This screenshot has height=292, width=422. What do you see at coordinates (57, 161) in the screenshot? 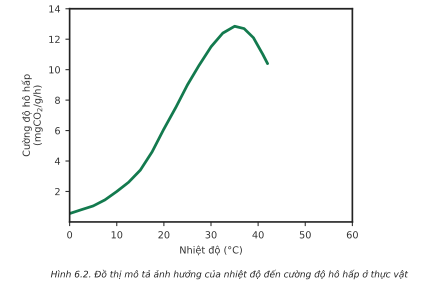
I see `y-tick-label: 4` at bounding box center [57, 161].